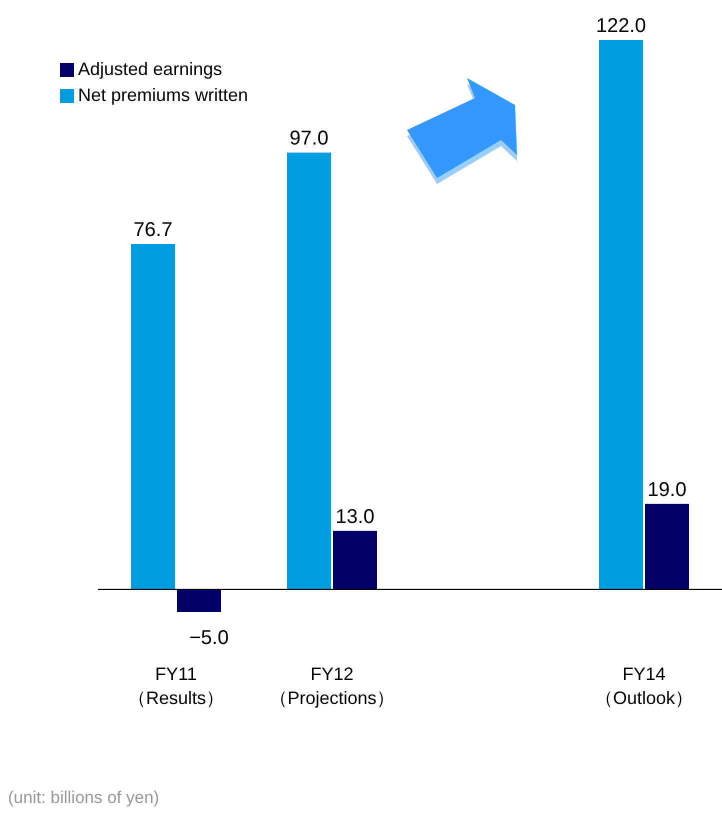 The image size is (722, 813). Describe the element at coordinates (667, 489) in the screenshot. I see `data-label: 19.0` at that location.